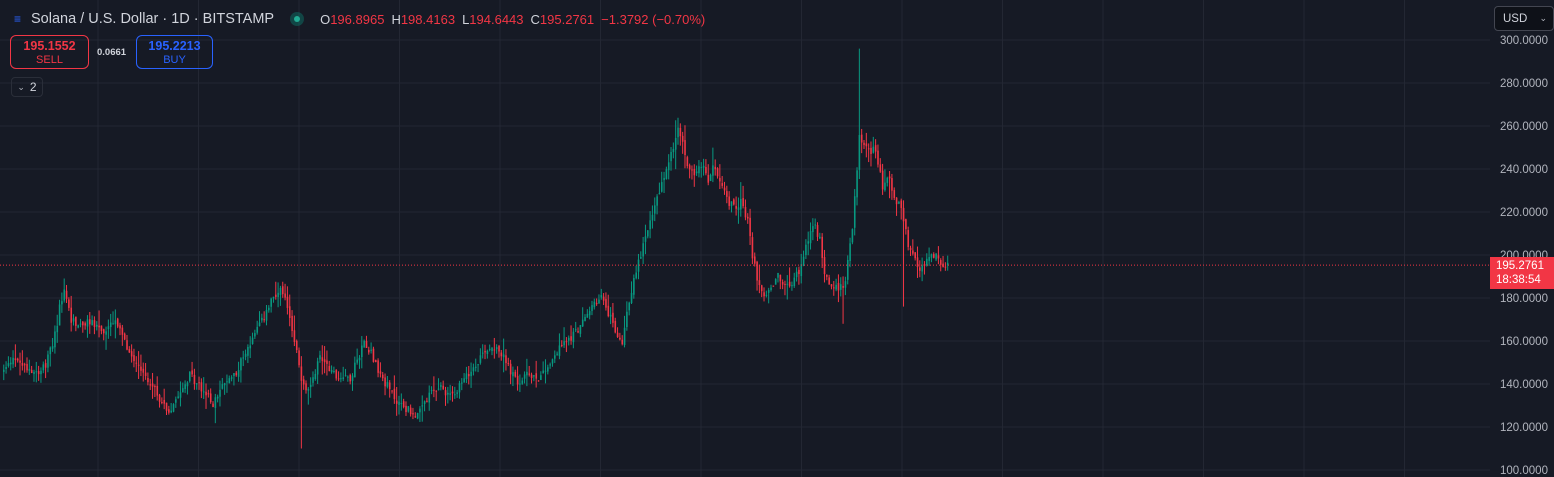  Describe the element at coordinates (112, 52) in the screenshot. I see `spread-value: 0.0661` at that location.